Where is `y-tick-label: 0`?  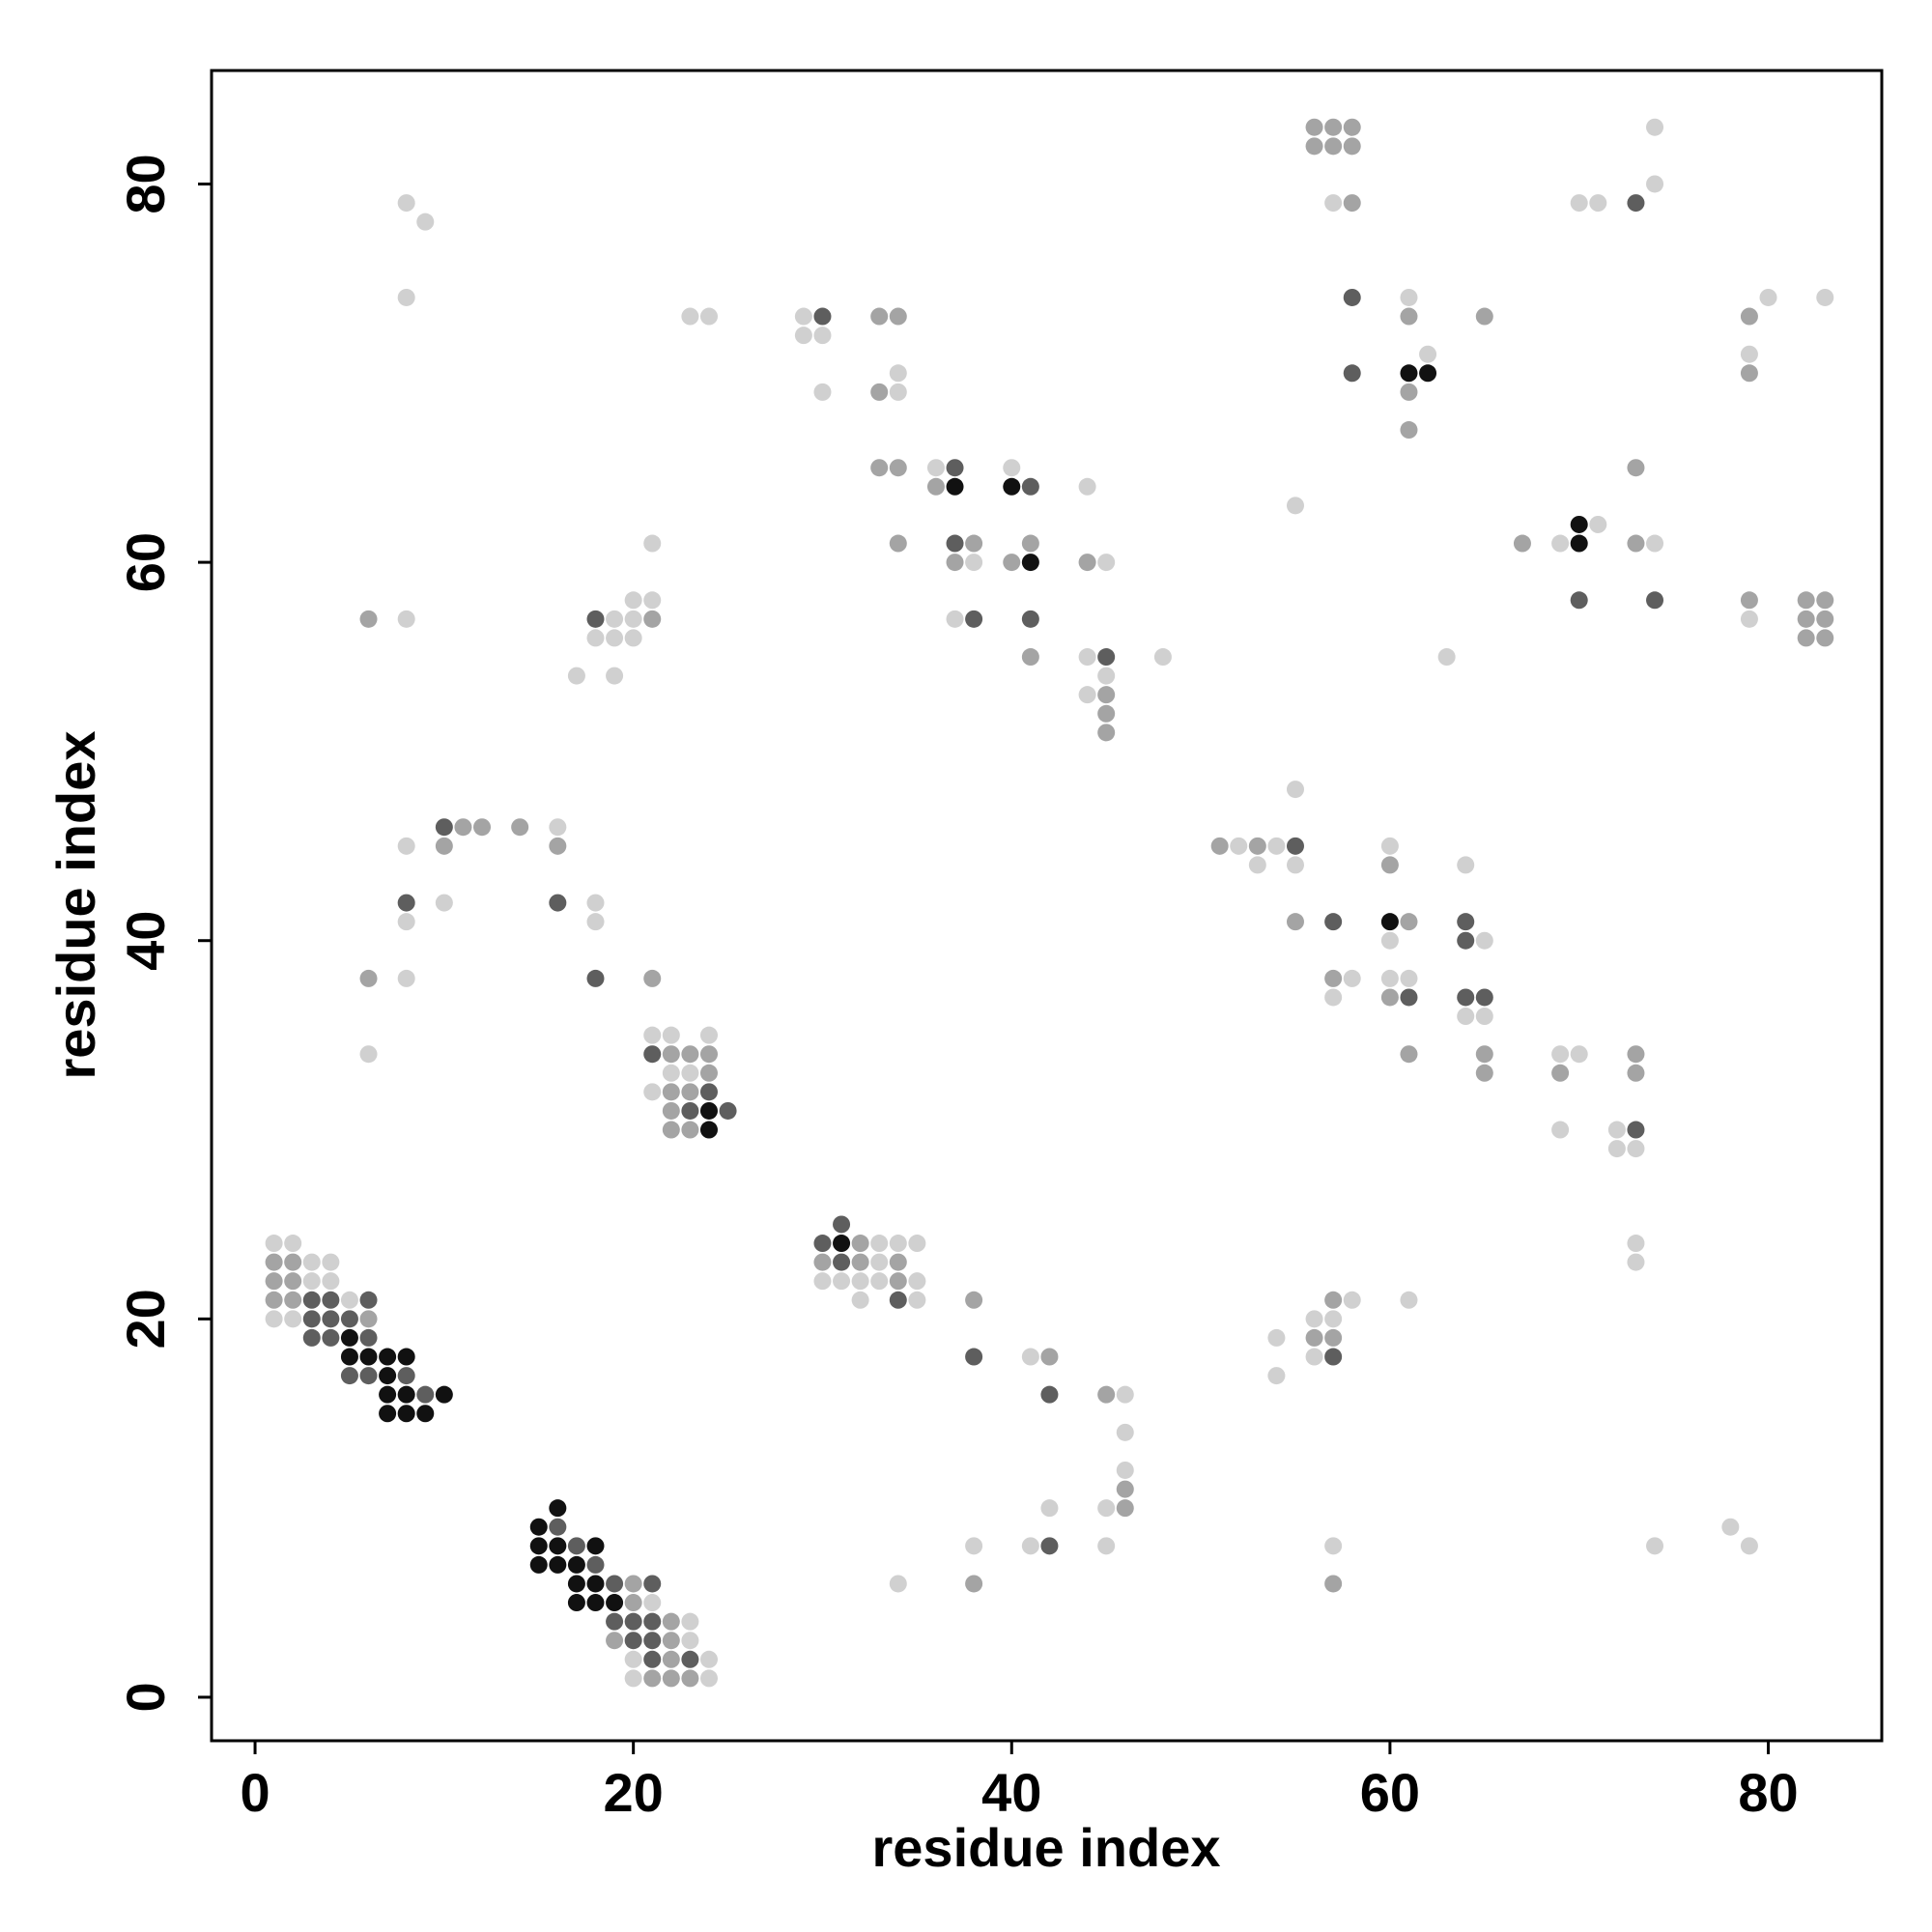
y-tick-label: 0 is located at coordinates (145, 1697).